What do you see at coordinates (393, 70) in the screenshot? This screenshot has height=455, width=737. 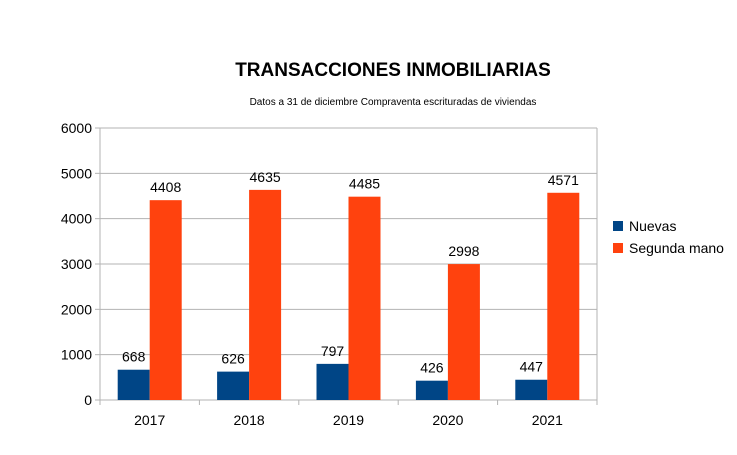 I see `chart-title: TRANSACCIONES INMOBILIARIAS` at bounding box center [393, 70].